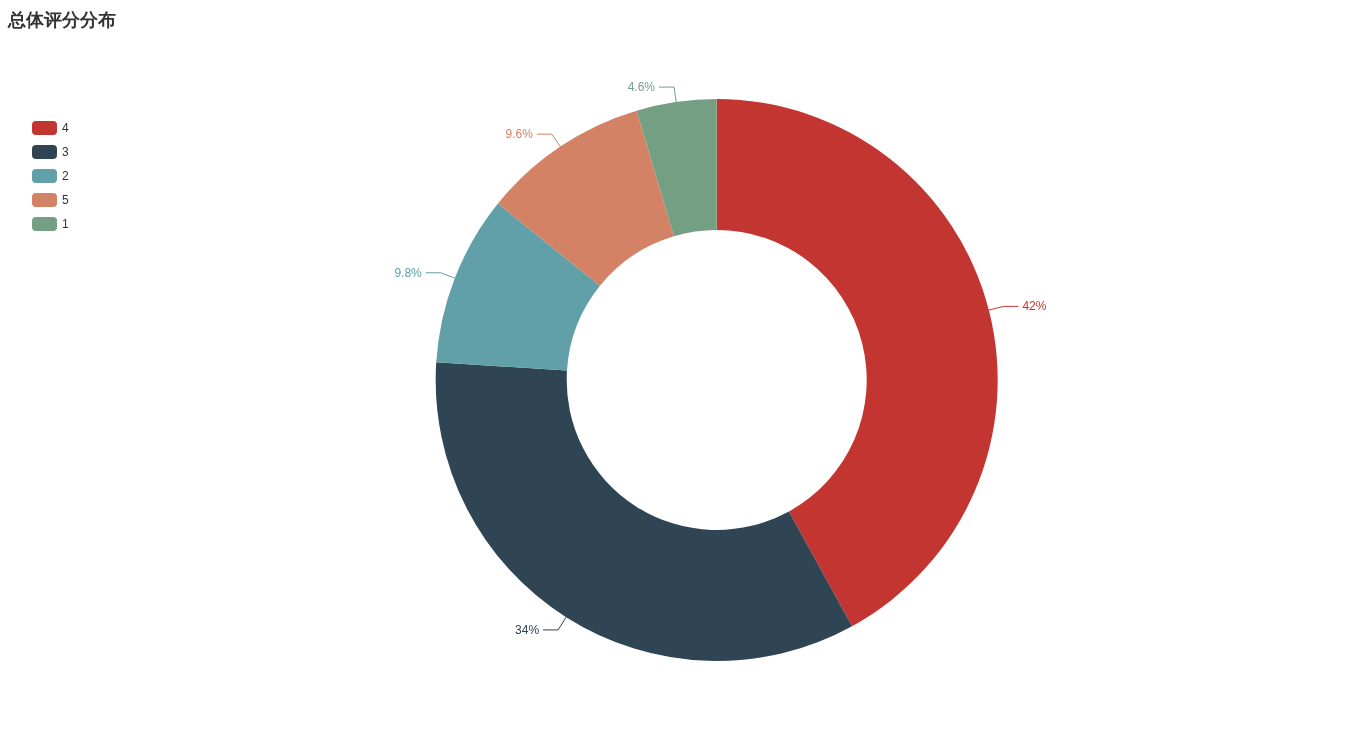 The width and height of the screenshot is (1350, 750). What do you see at coordinates (65, 176) in the screenshot?
I see `legend-label: 2` at bounding box center [65, 176].